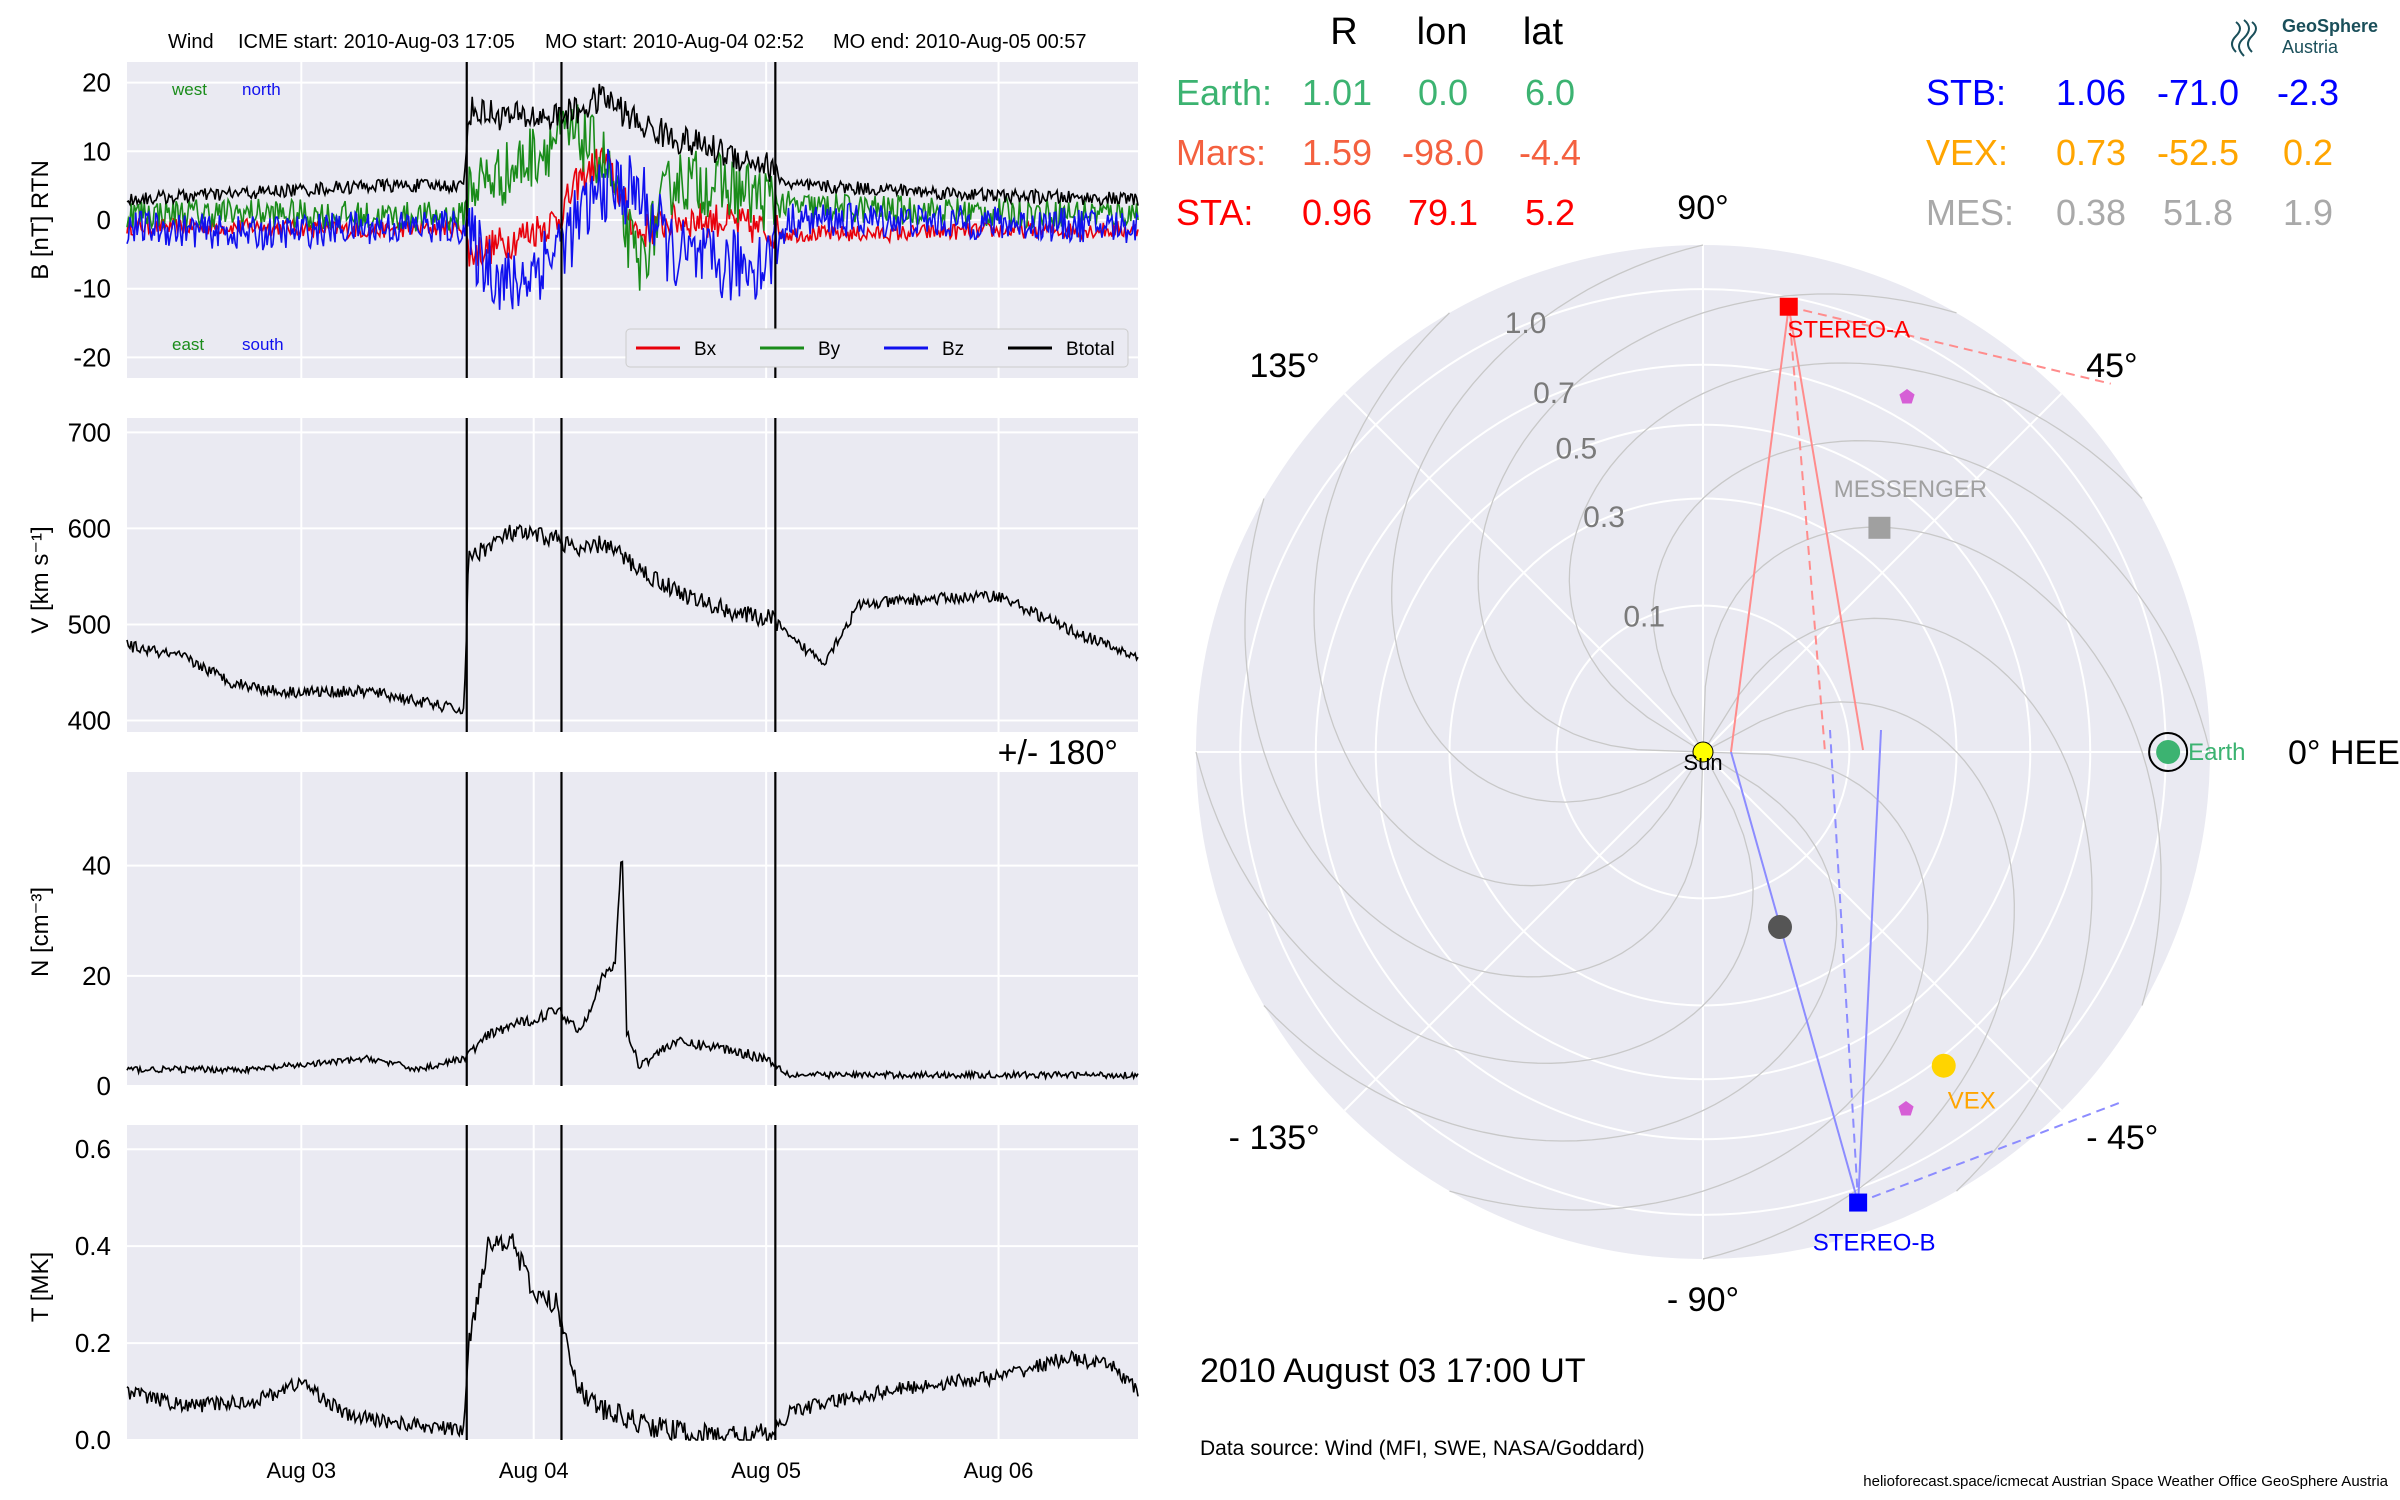 This screenshot has width=2400, height=1500. What do you see at coordinates (1906, 1108) in the screenshot?
I see `stb-apex-marker` at bounding box center [1906, 1108].